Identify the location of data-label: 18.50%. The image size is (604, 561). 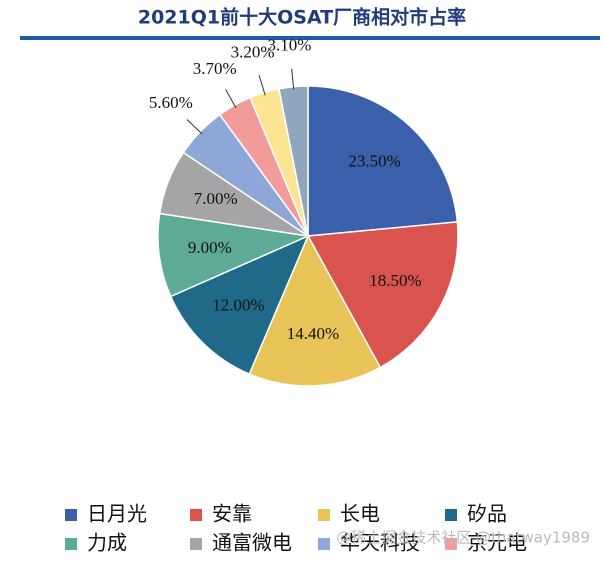
(395, 280).